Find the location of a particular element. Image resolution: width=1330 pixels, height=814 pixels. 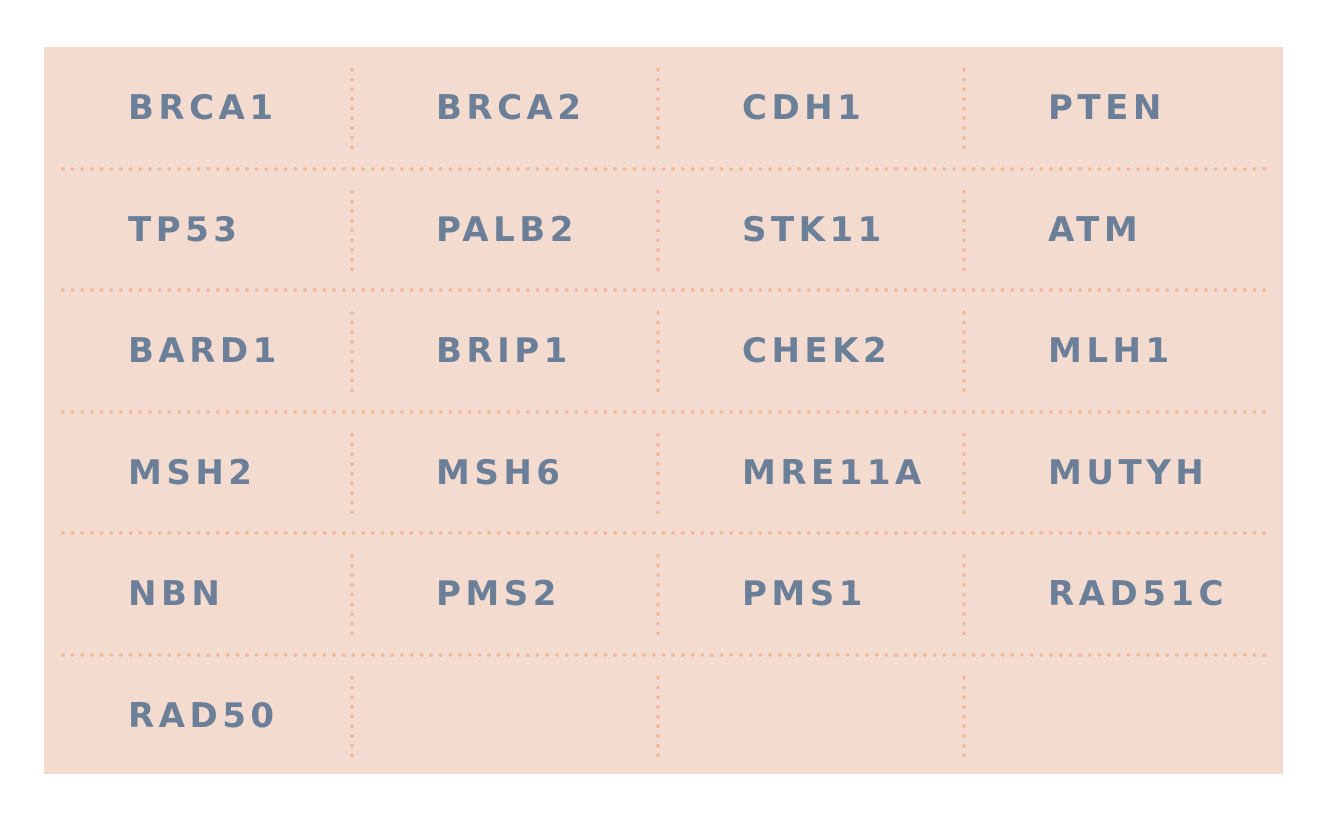

gene-cell: CHEK2 is located at coordinates (811, 351).